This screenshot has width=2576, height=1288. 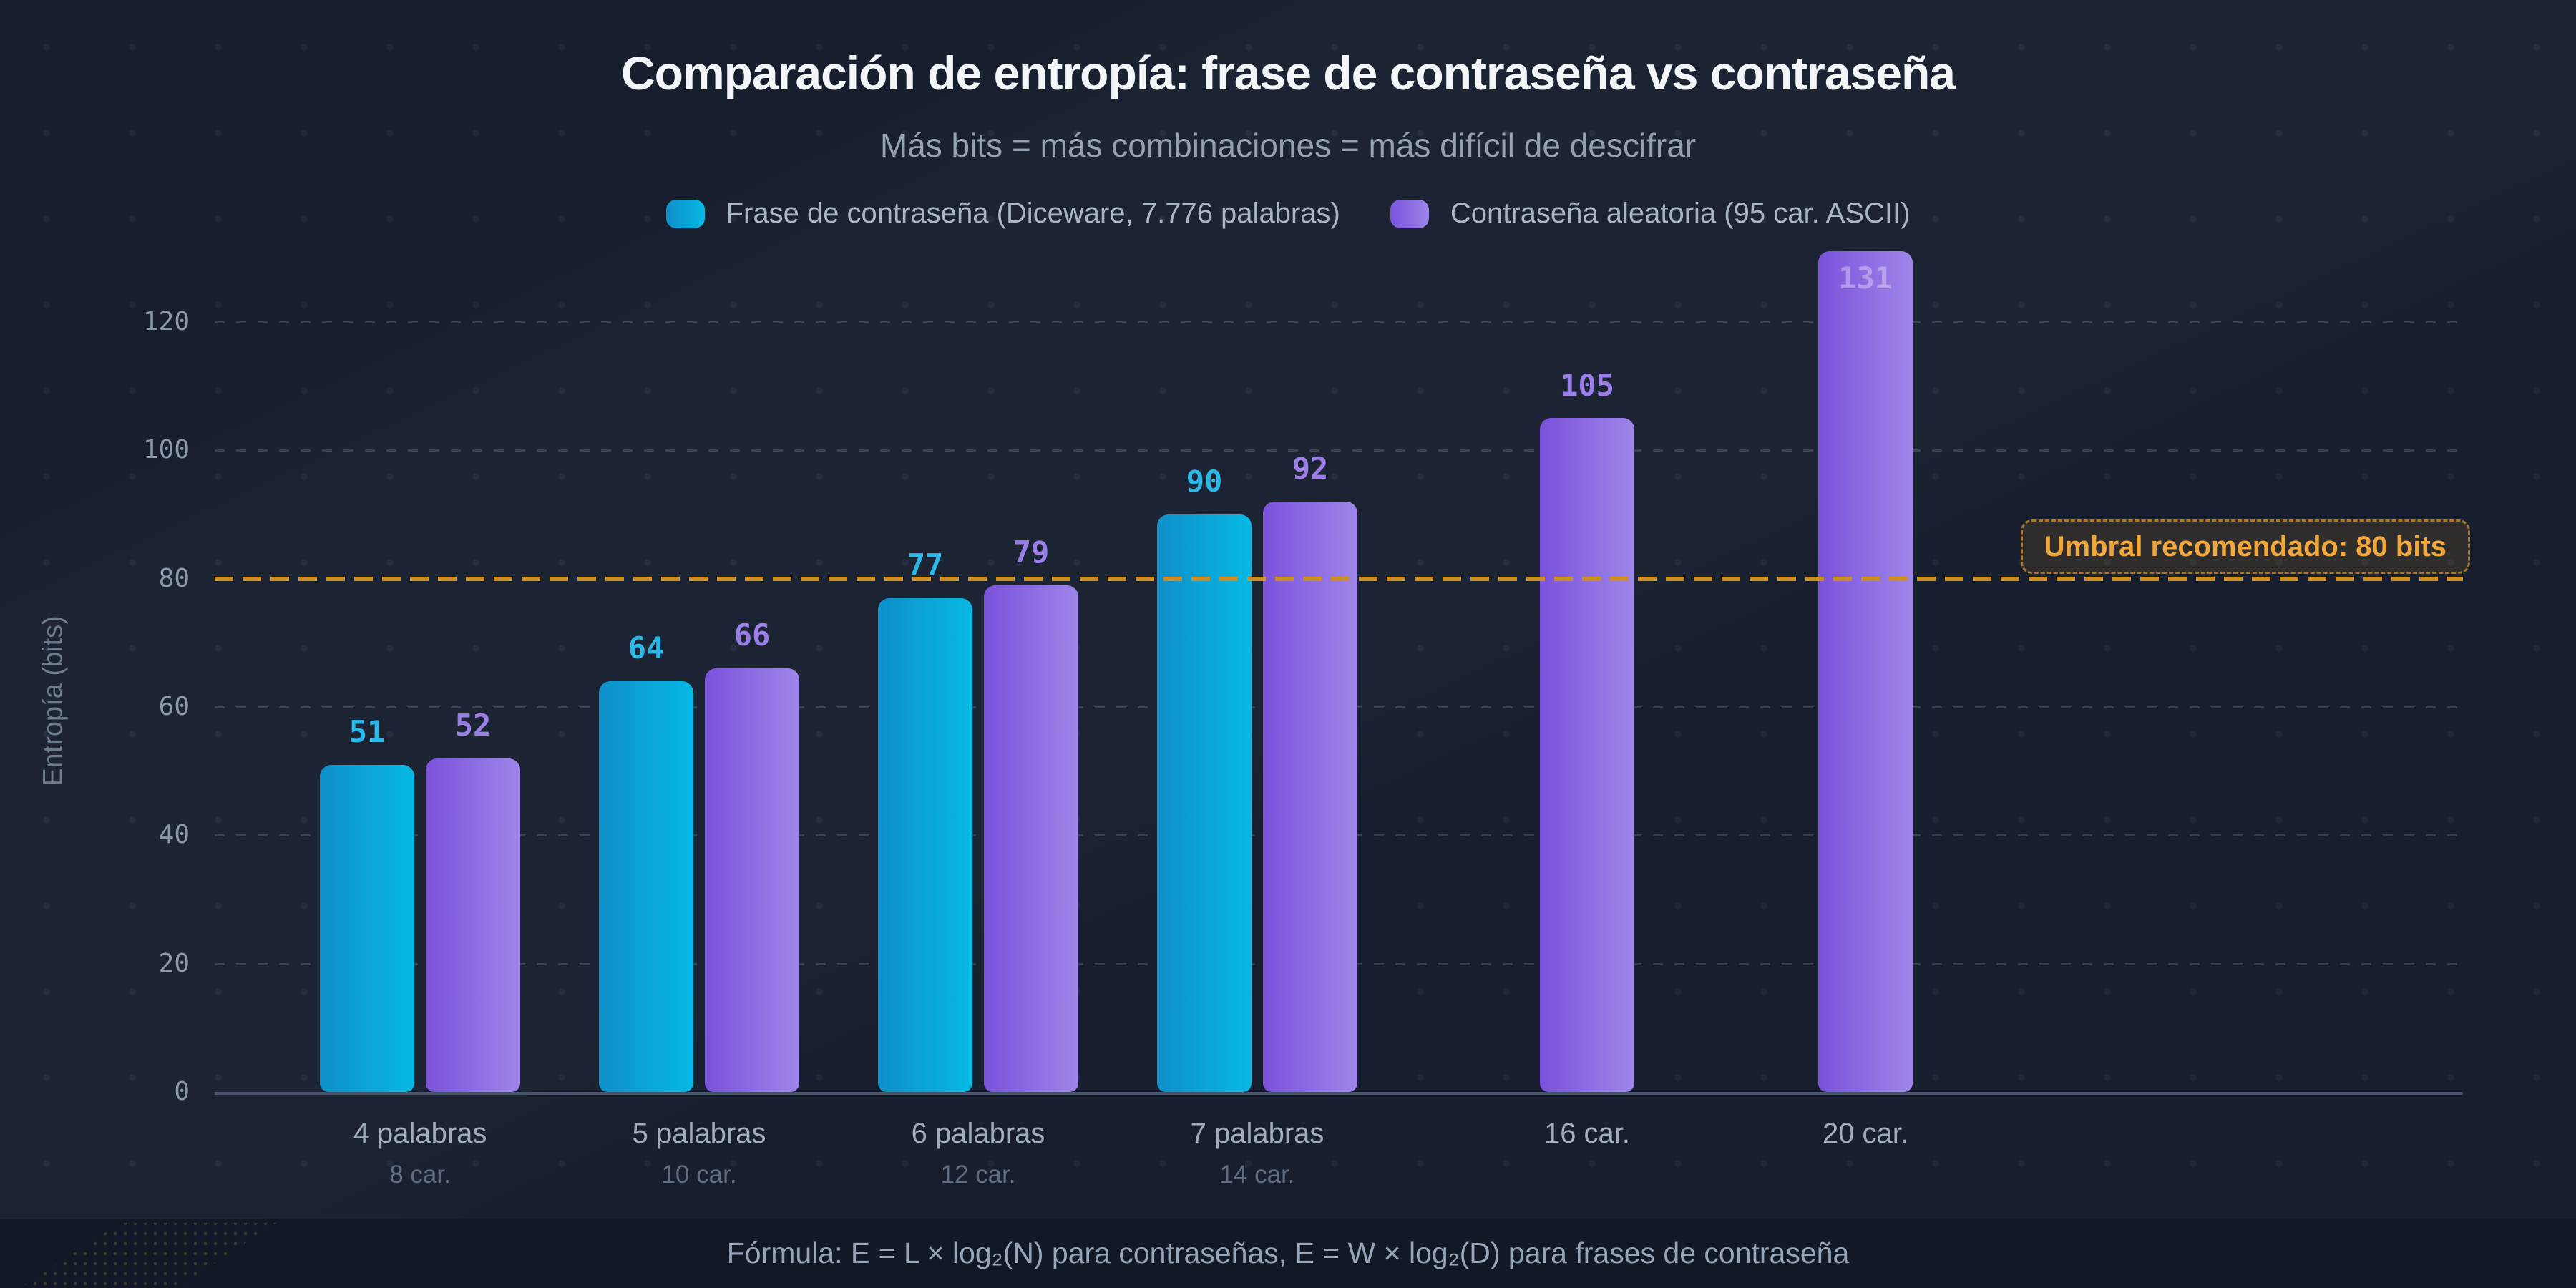 What do you see at coordinates (182, 1091) in the screenshot?
I see `y-tick-label-0: 0` at bounding box center [182, 1091].